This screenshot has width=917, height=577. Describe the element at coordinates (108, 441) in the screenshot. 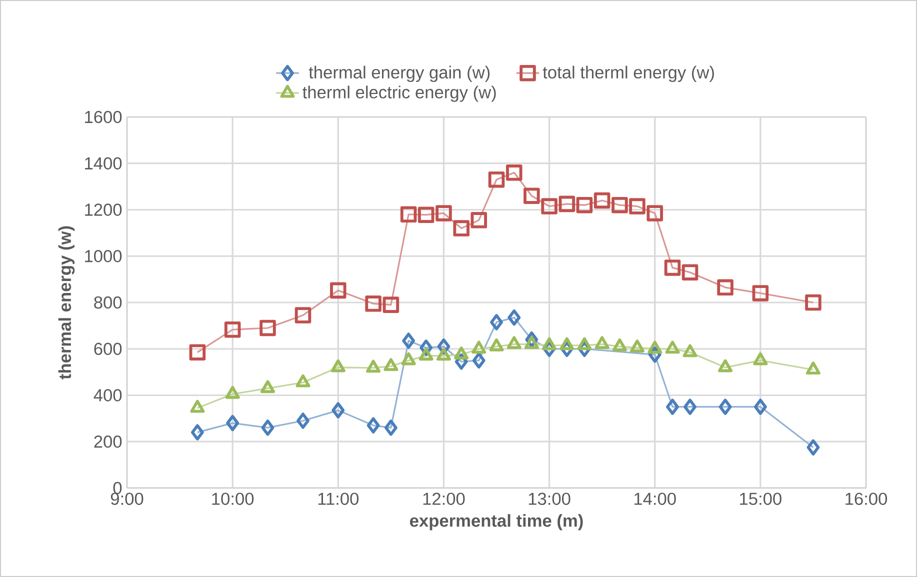

I see `y-tick-label: 200` at that location.